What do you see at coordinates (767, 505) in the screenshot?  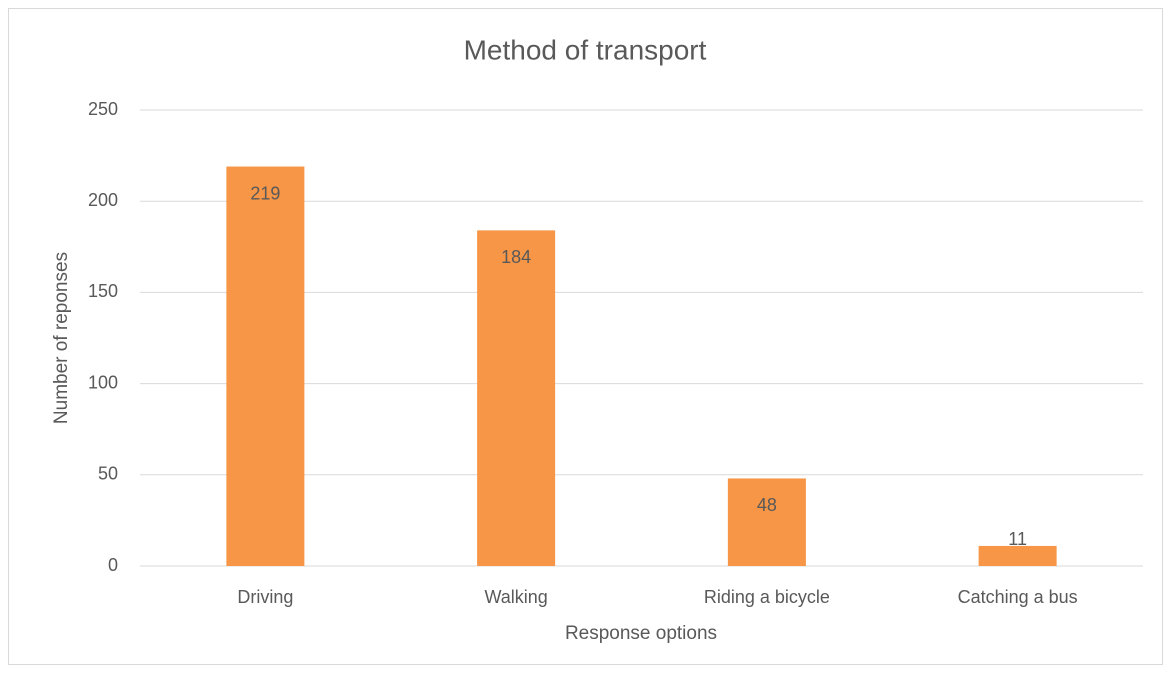 I see `data-label: 48` at bounding box center [767, 505].